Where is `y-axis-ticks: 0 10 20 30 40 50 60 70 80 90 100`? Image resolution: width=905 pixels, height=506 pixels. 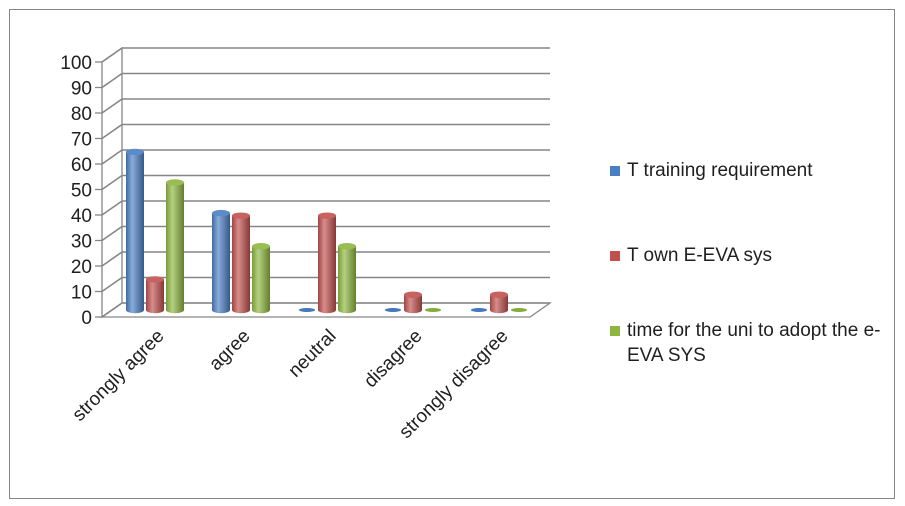 y-axis-ticks: 0 10 20 30 40 50 60 70 80 90 100 is located at coordinates (81, 191).